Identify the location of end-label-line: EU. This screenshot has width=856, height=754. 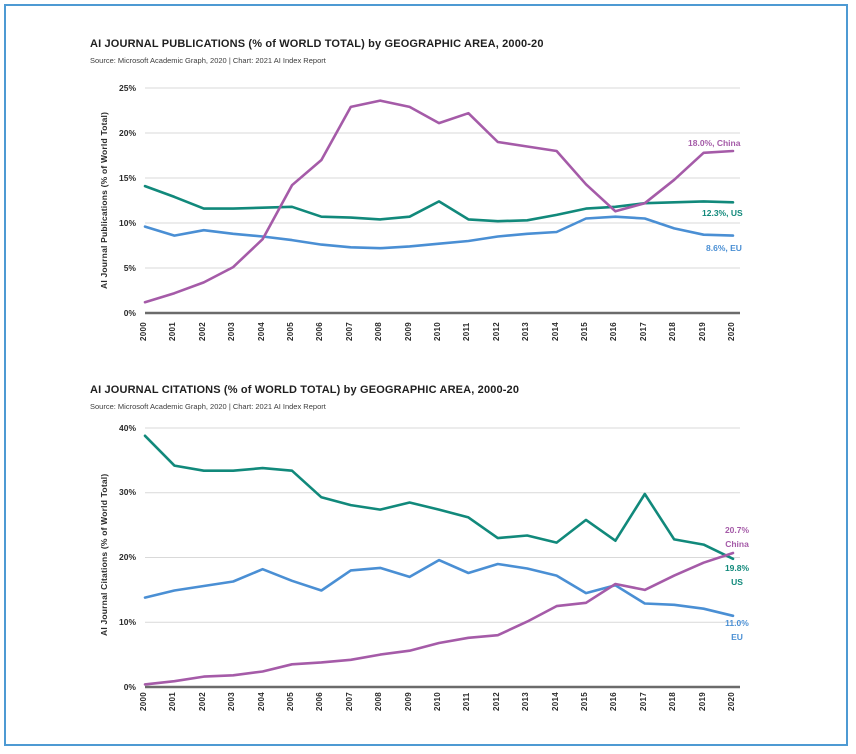
(737, 636).